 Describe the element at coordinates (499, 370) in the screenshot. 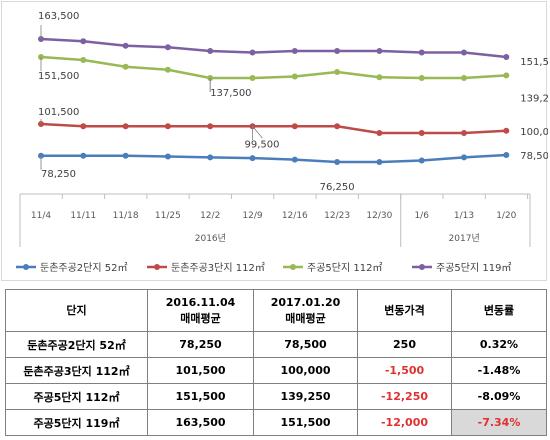

I see `row-rate: -1.48%` at that location.